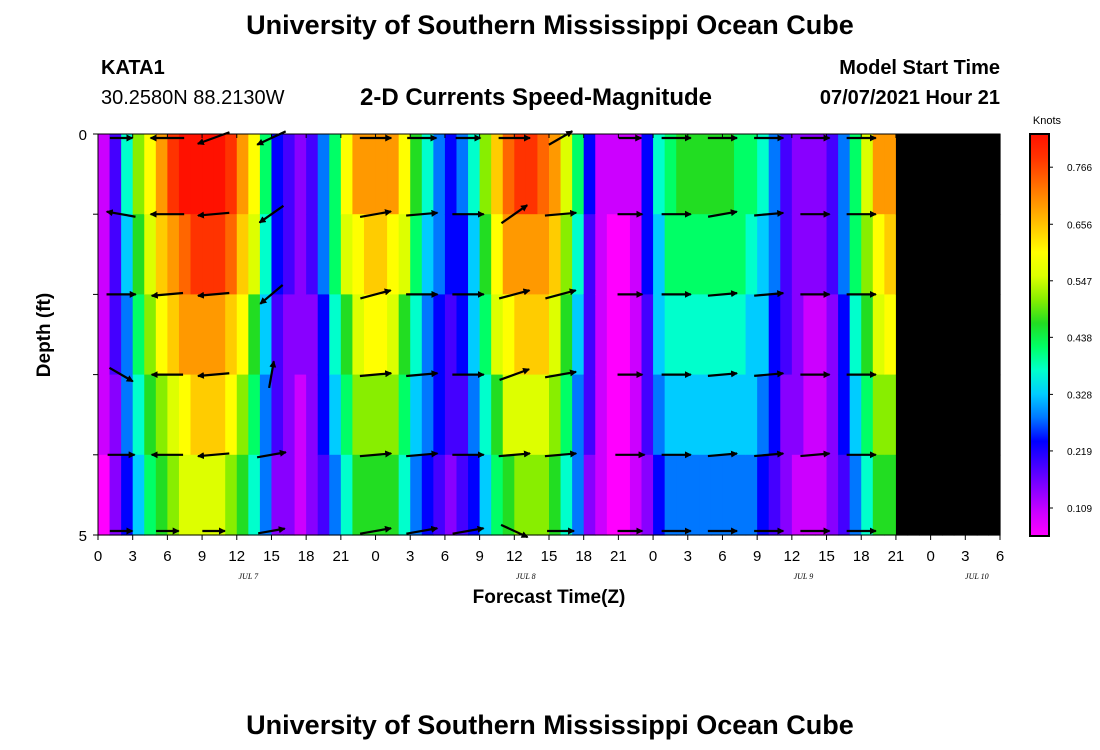  Describe the element at coordinates (688, 556) in the screenshot. I see `x-tick-label: 3` at that location.